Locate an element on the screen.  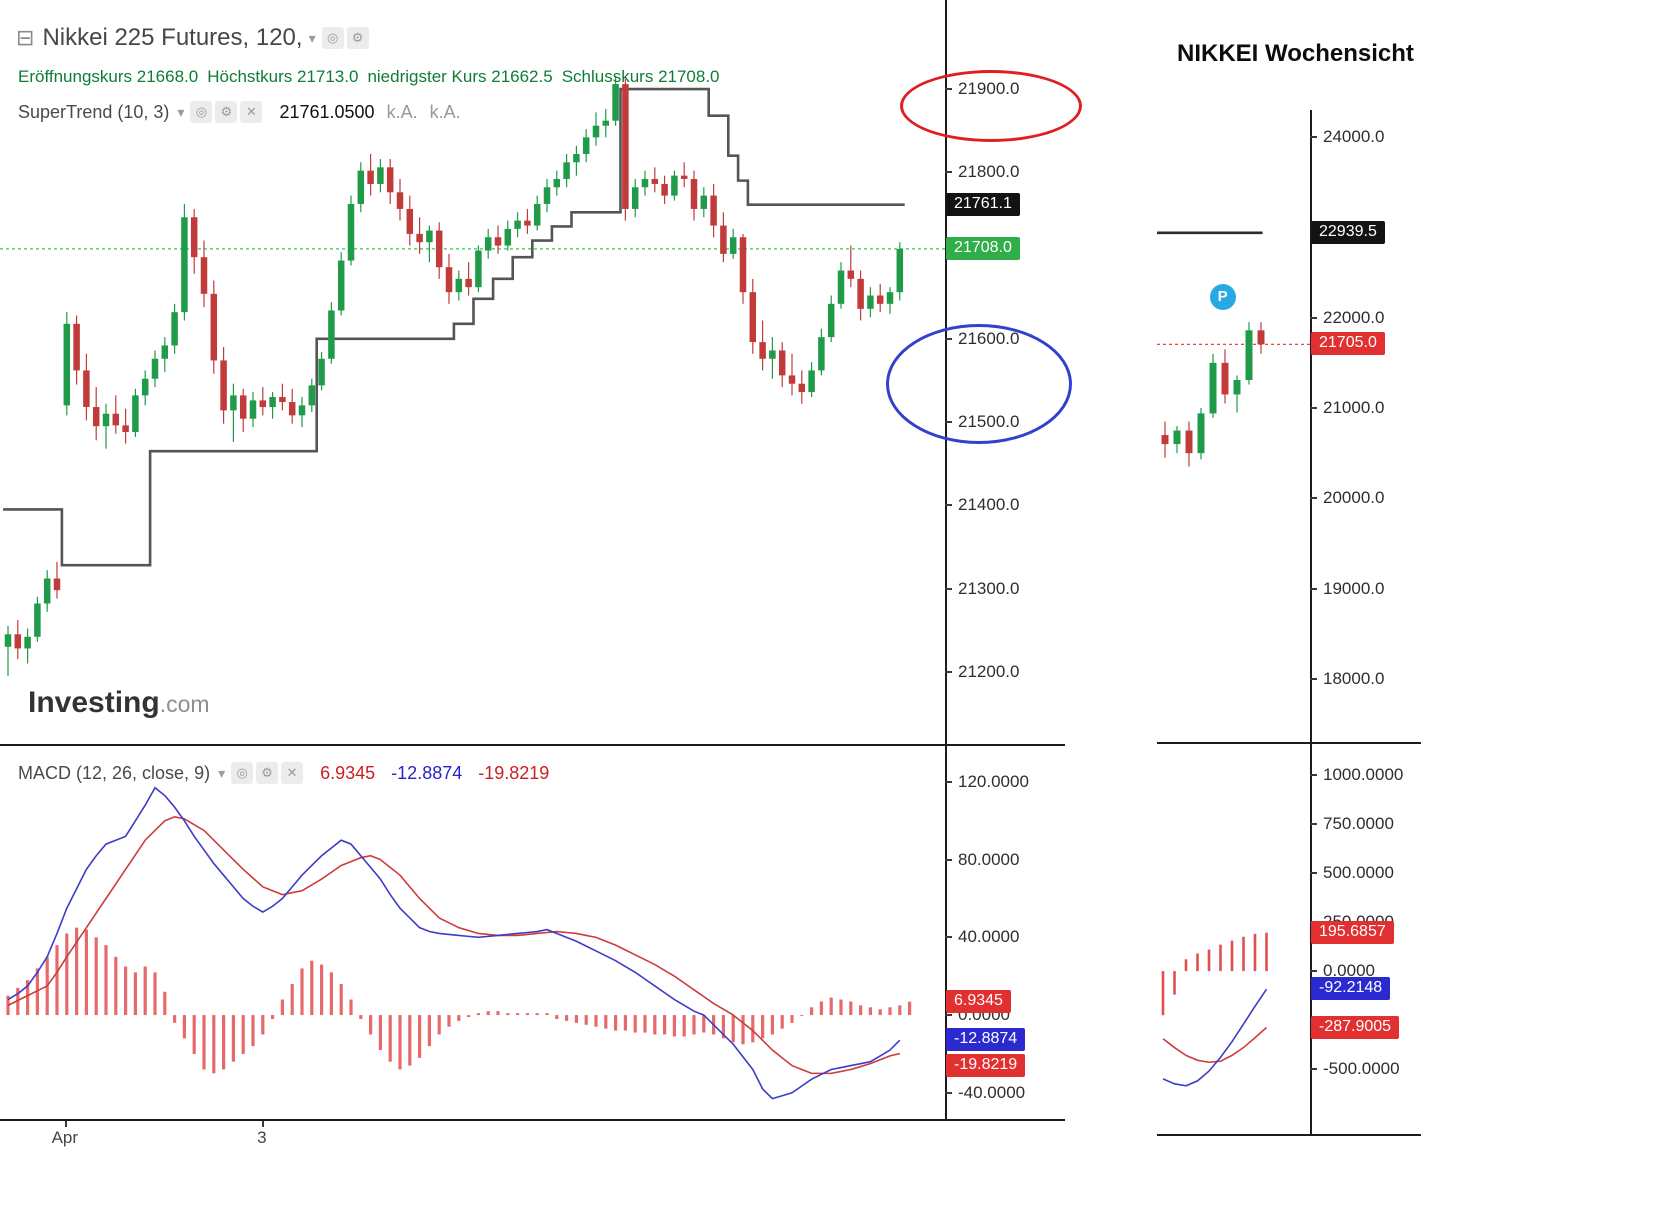
weekly-bottom-line is located at coordinates (1289, 1135).